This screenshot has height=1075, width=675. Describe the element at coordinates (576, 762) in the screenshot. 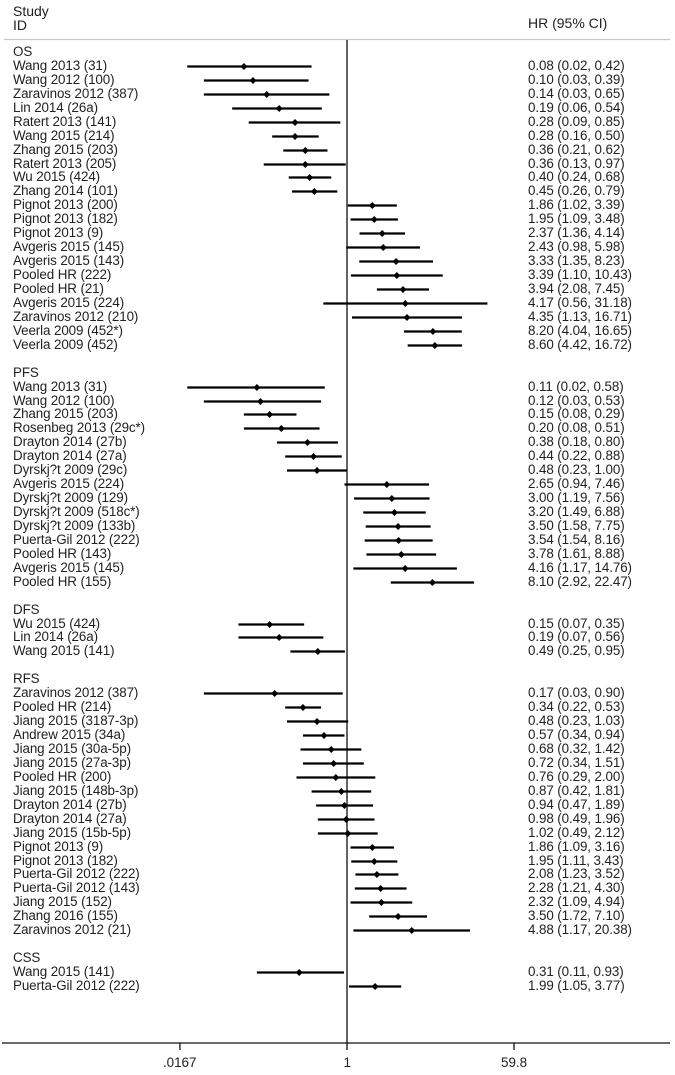

I see `hr-ci-value: 0.72 (0.34, 1.51)` at that location.